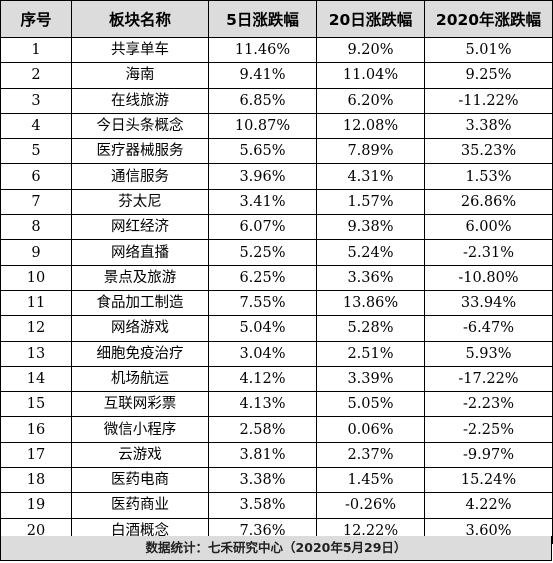  What do you see at coordinates (262, 328) in the screenshot?
I see `cell-5day-change: 5.04%` at bounding box center [262, 328].